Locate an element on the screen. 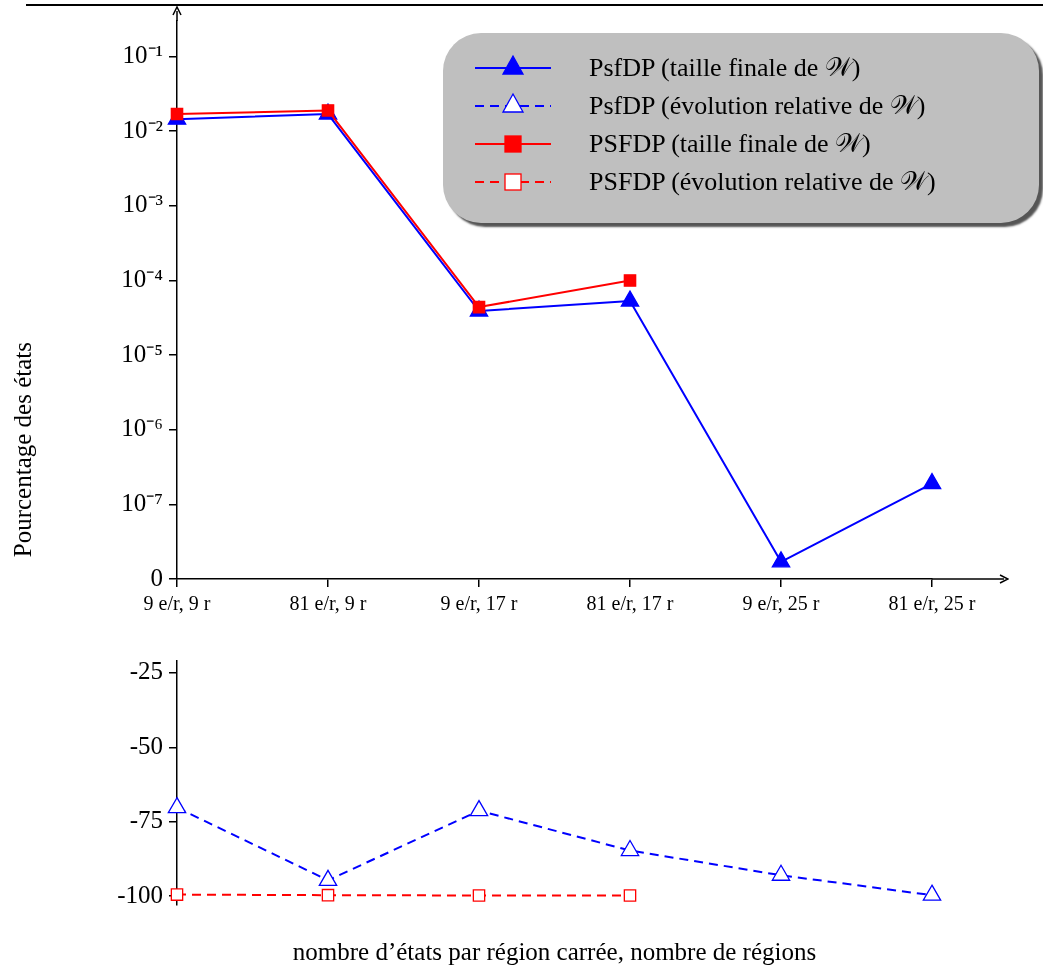 The height and width of the screenshot is (972, 1043). x-tick-label: 9 e/r, 17 r is located at coordinates (479, 603).